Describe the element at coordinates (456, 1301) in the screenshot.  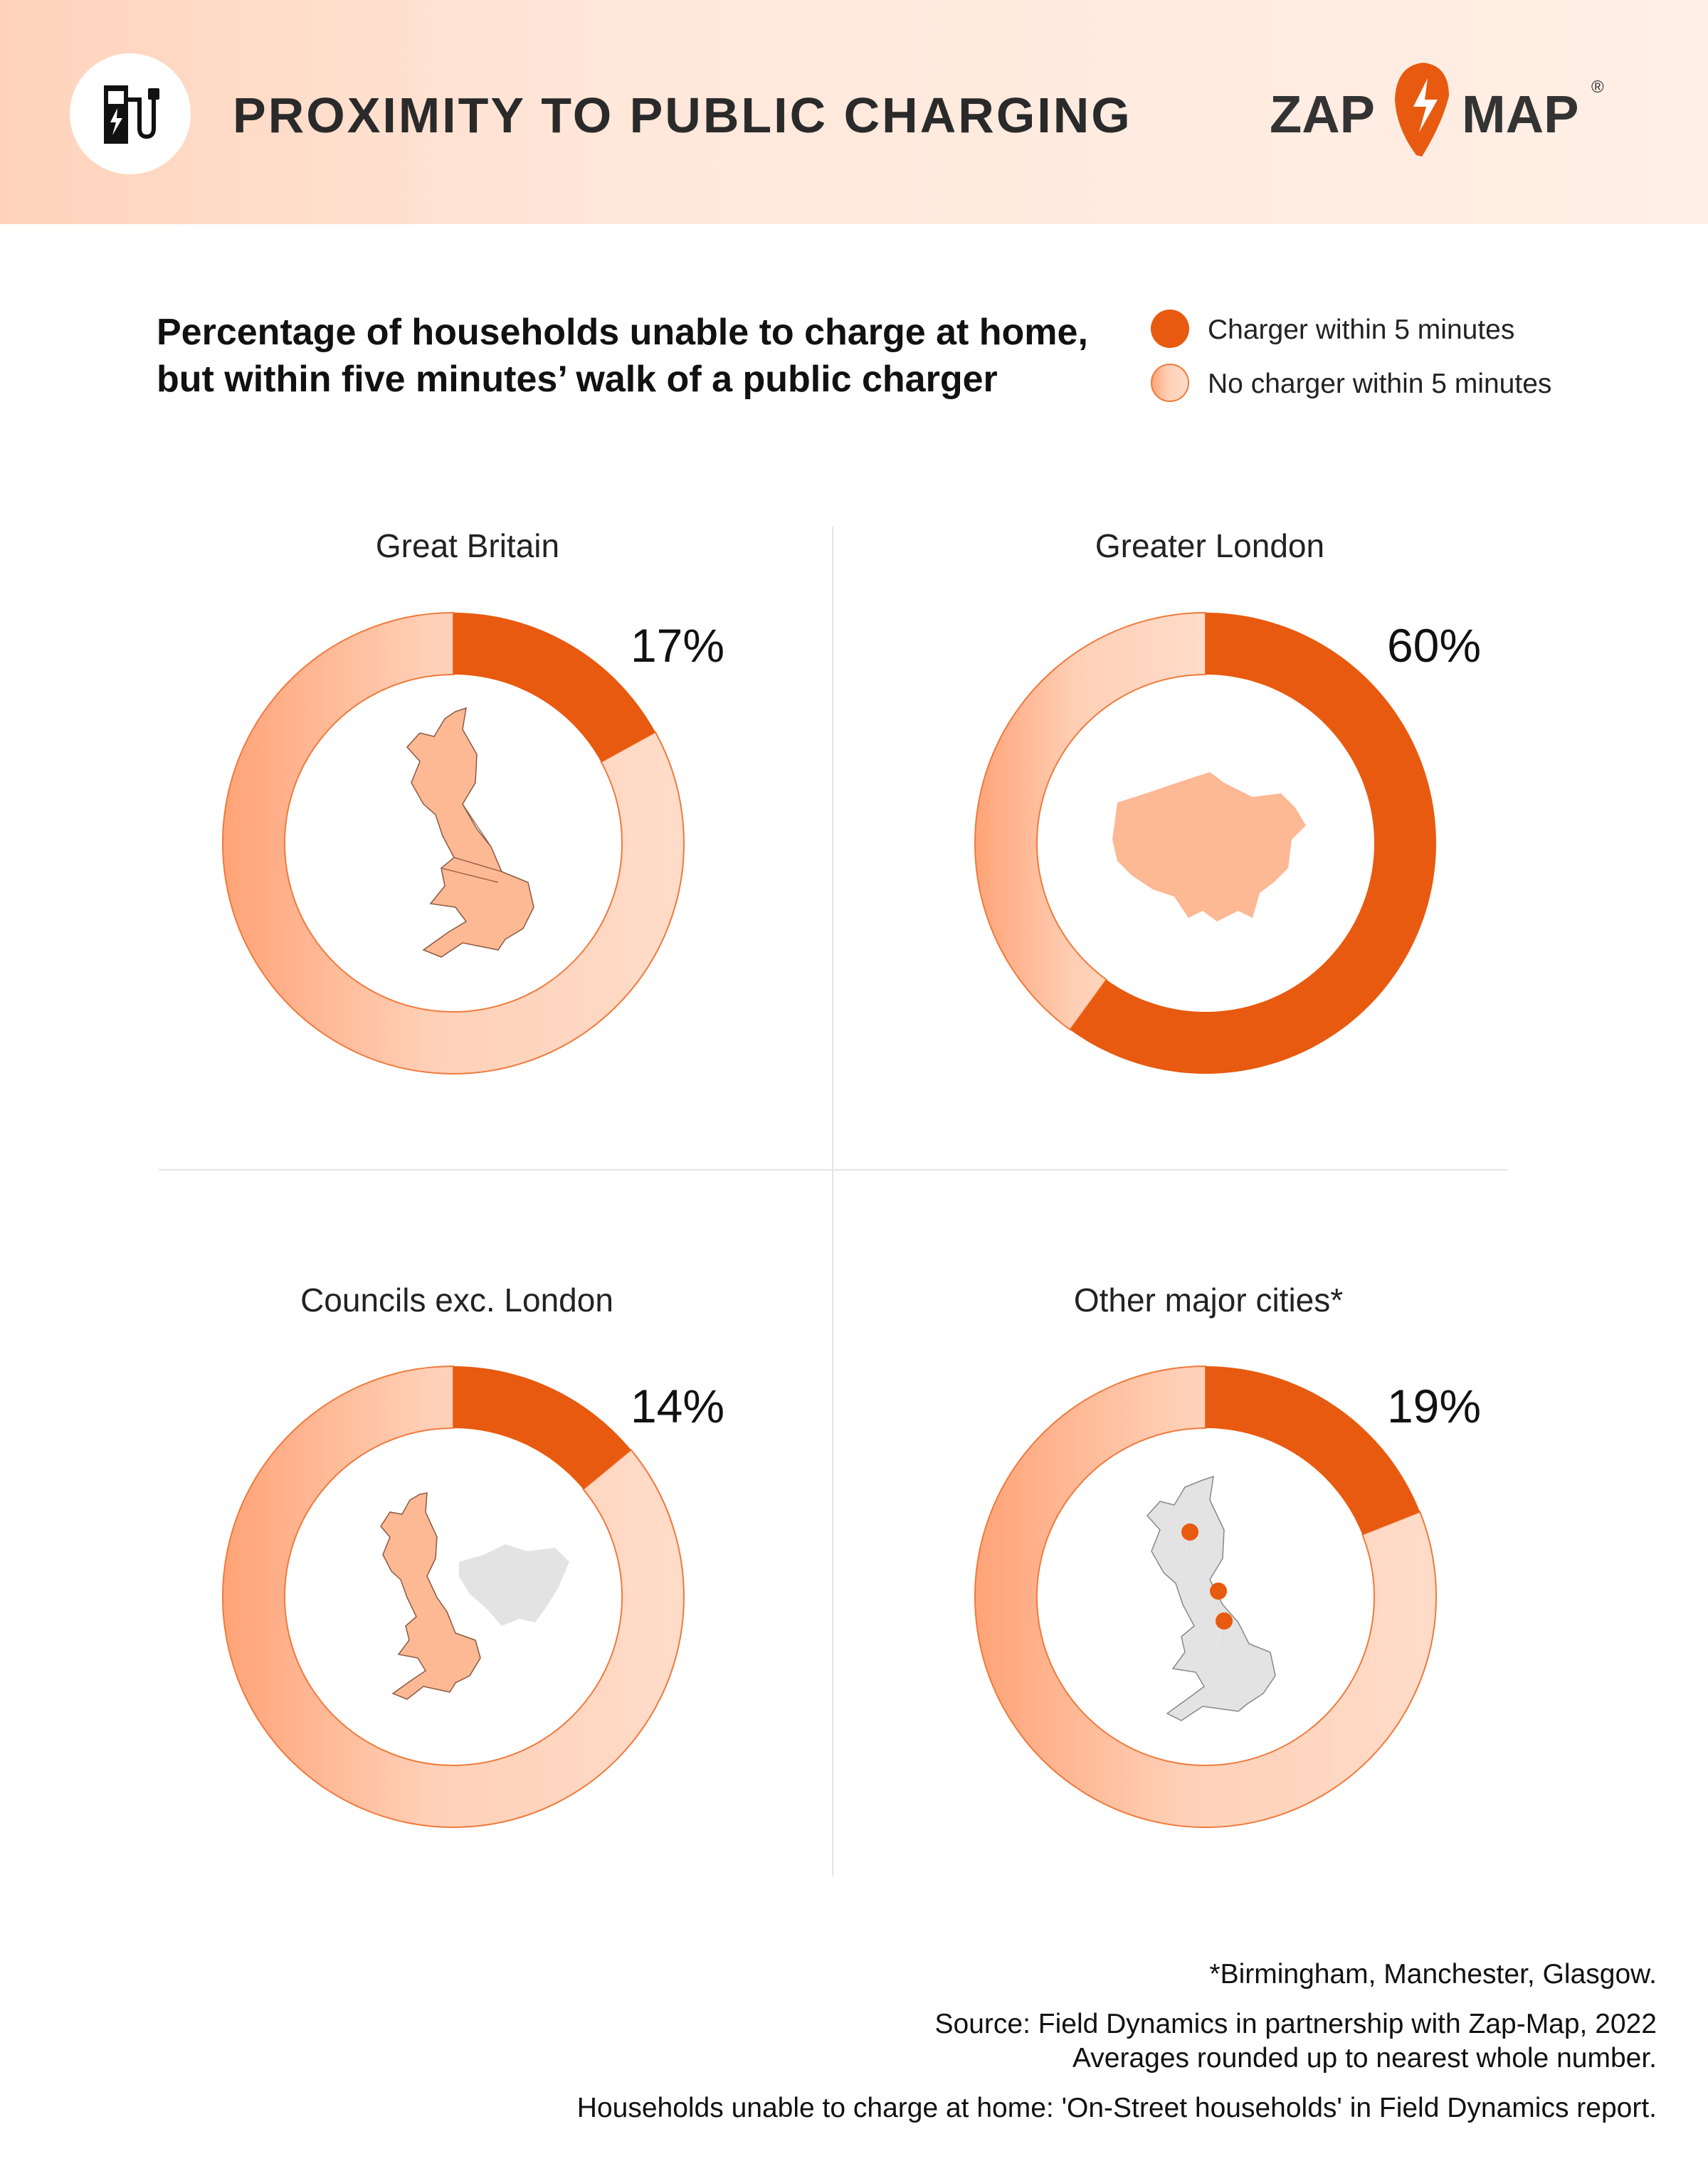
I see `chart-title-councils: Councils exc. London` at that location.